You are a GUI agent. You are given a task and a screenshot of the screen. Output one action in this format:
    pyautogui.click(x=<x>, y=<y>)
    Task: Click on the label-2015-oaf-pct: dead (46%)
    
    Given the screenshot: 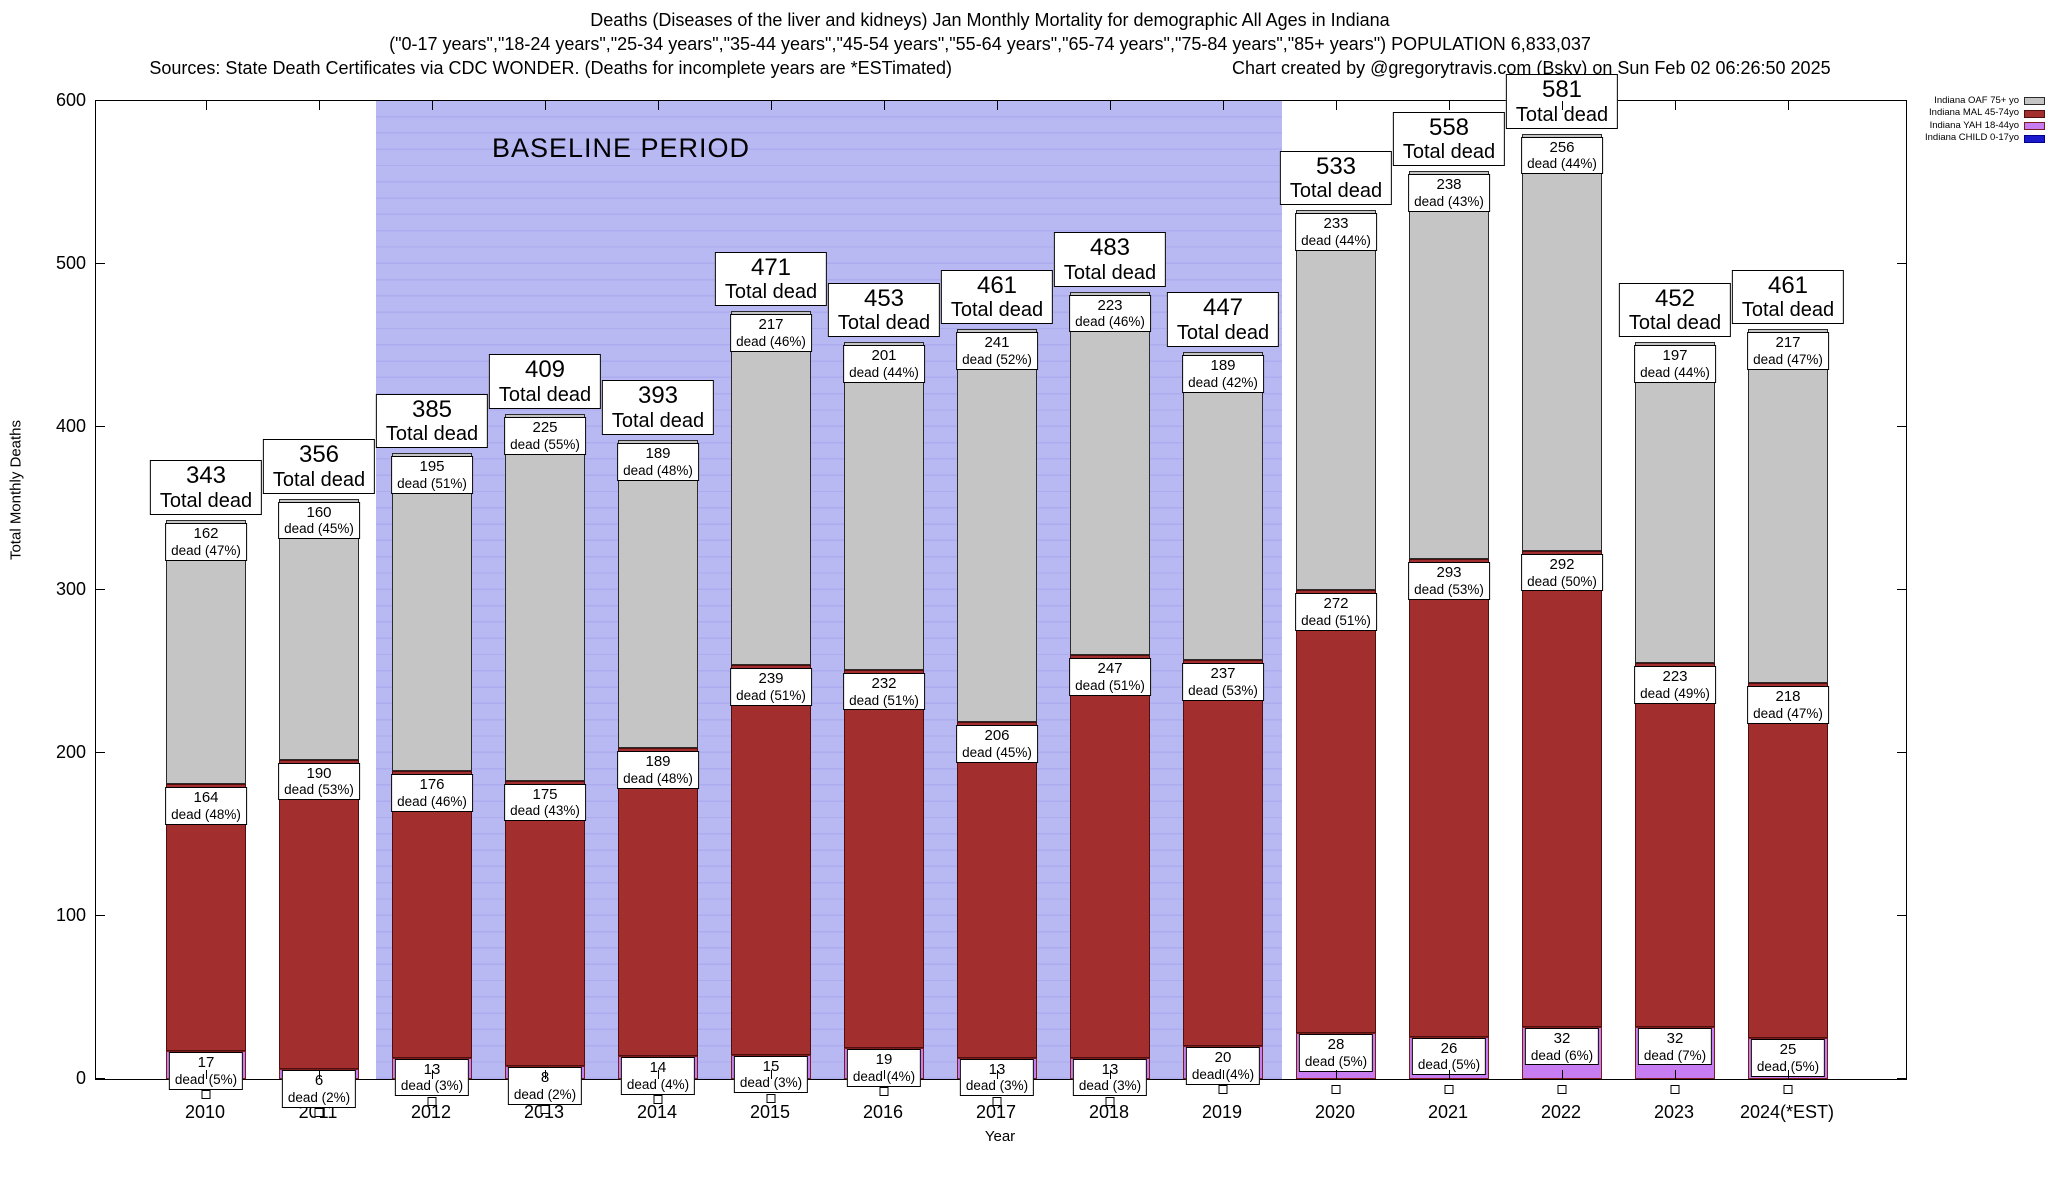 What is the action you would take?
    pyautogui.click(x=771, y=341)
    